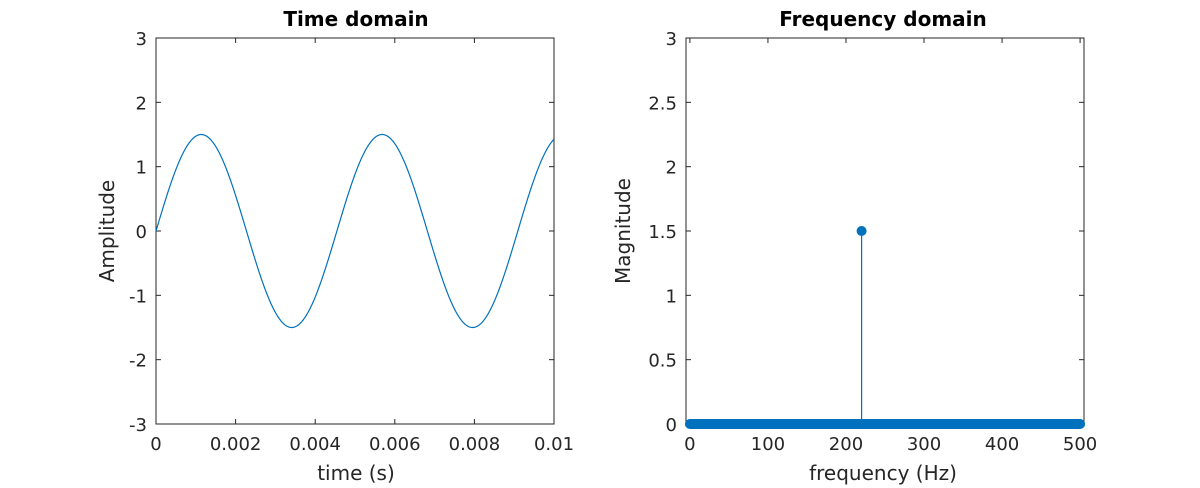 The height and width of the screenshot is (488, 1200). I want to click on time-domain-title: Time domain, so click(355, 19).